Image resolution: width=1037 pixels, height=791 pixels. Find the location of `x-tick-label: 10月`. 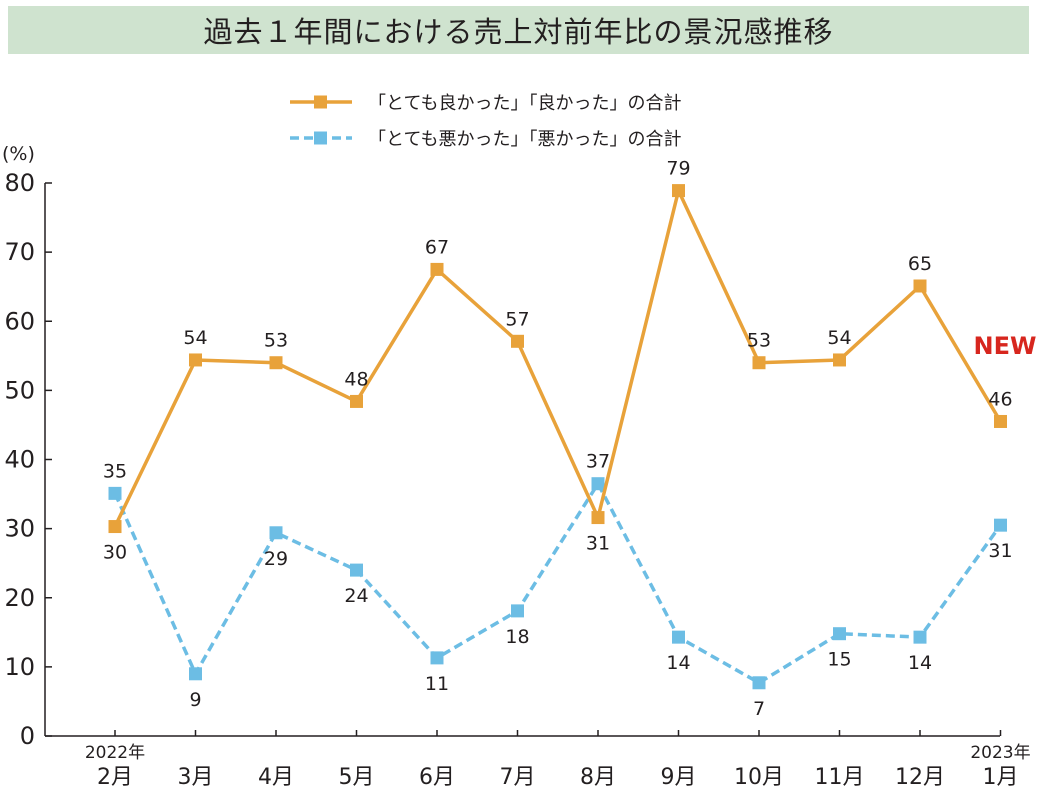

x-tick-label: 10月 is located at coordinates (759, 777).